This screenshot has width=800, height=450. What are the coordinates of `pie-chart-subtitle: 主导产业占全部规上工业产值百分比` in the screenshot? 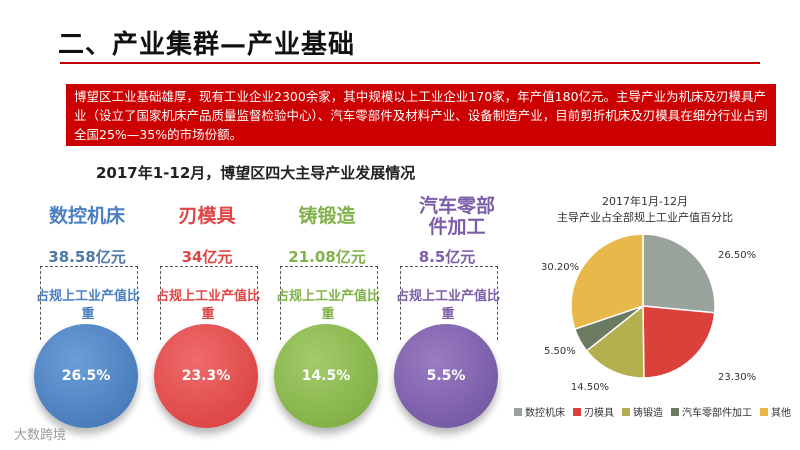 It's located at (645, 217).